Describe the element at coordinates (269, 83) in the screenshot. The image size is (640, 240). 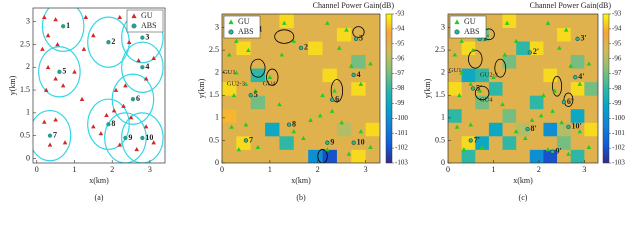
I see `annotation: GU4` at that location.